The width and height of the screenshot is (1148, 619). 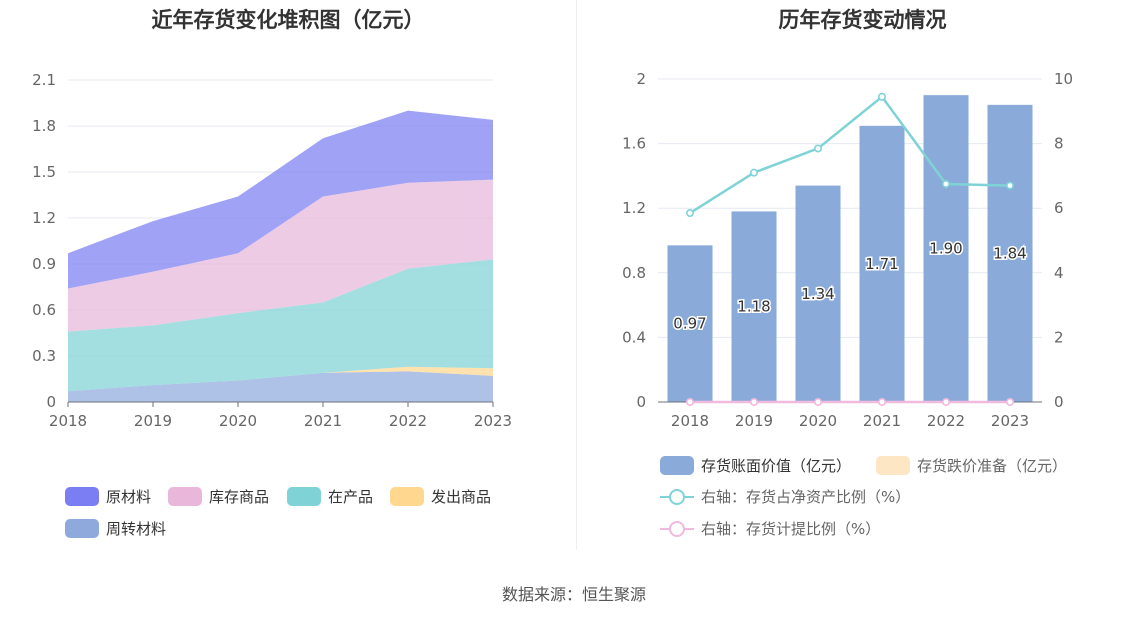 I want to click on y-tick-label: 2, so click(x=641, y=79).